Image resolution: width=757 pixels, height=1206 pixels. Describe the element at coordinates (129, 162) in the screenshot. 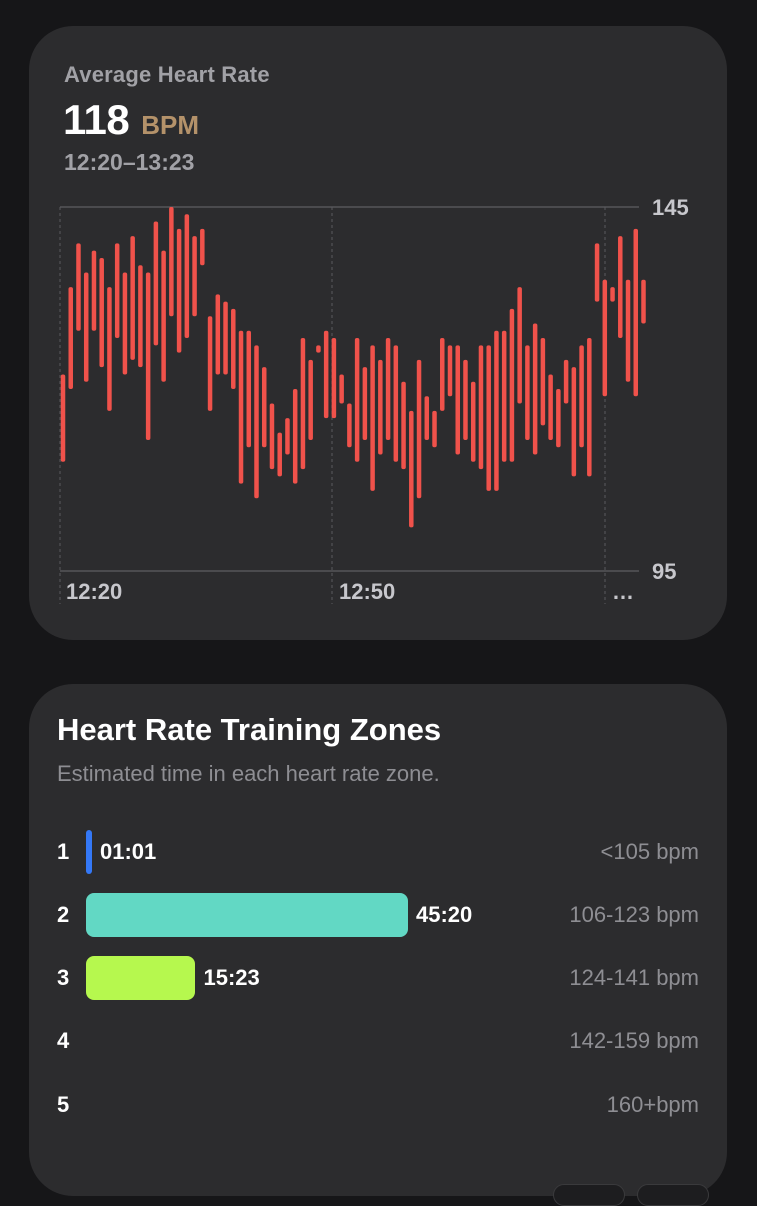

I see `heart-rate-time-range: 12:20–13:23` at that location.